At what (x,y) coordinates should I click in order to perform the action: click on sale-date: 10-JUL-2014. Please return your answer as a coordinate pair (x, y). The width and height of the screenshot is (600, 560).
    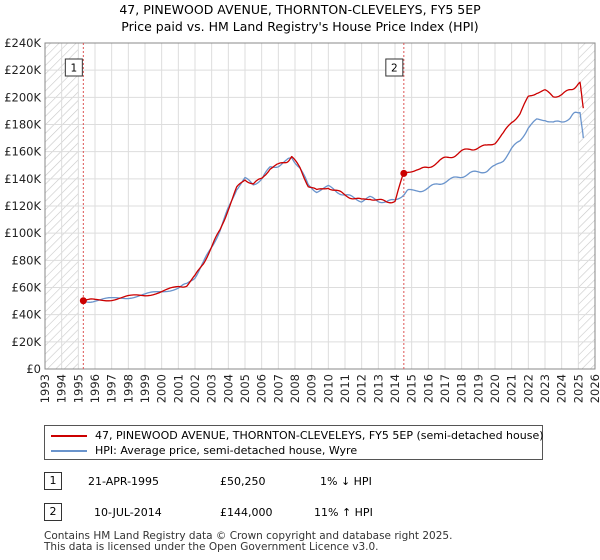
    Looking at the image, I should click on (128, 512).